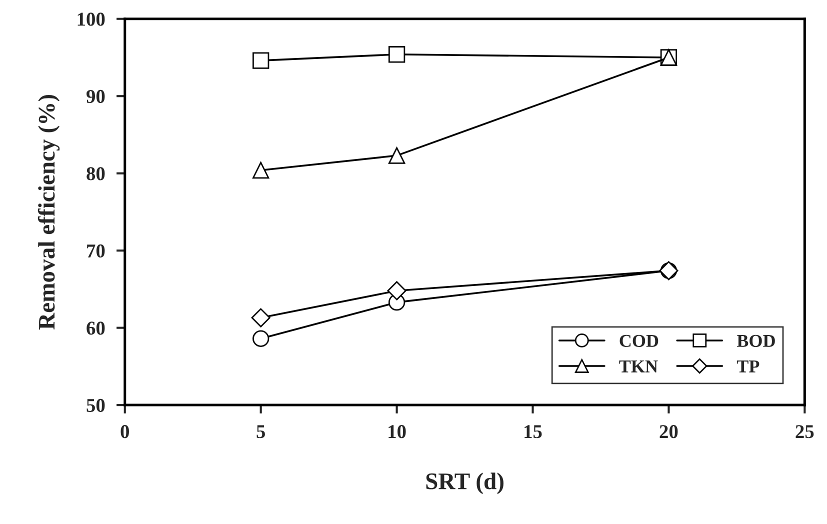  I want to click on y-tick-label: 90, so click(95, 97).